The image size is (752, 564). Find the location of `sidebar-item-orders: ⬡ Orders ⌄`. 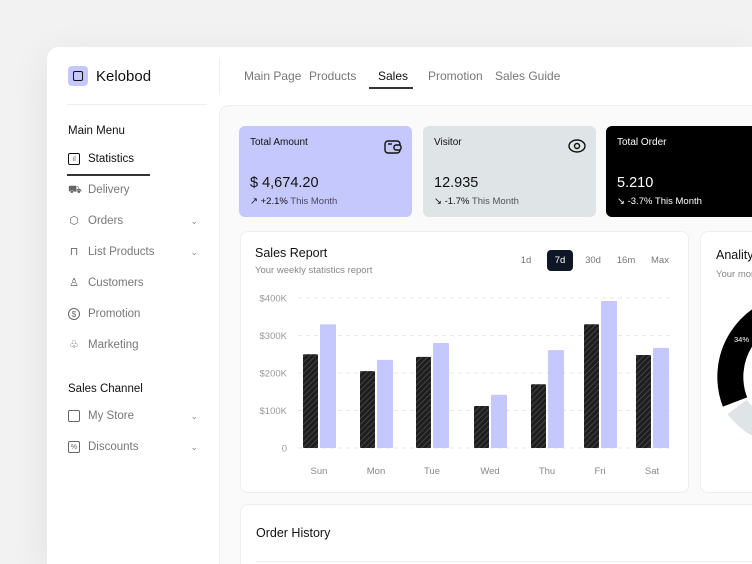

sidebar-item-orders: ⬡ Orders ⌄ is located at coordinates (133, 221).